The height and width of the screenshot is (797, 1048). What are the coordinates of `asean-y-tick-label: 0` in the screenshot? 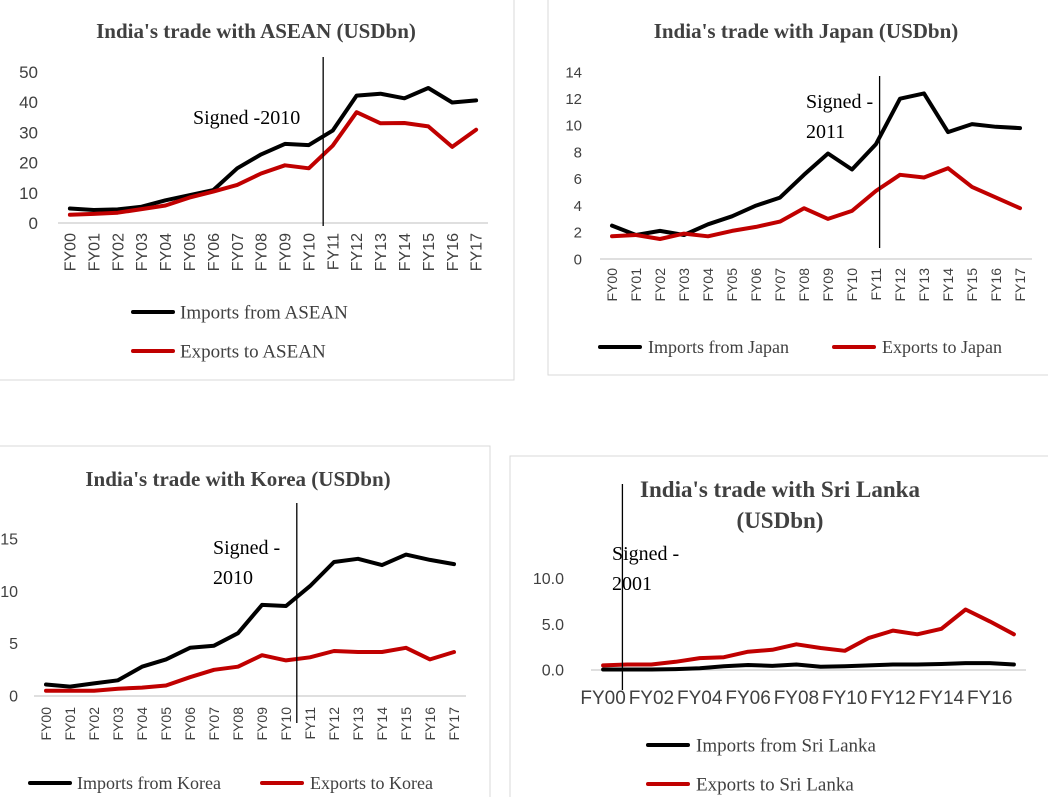 It's located at (33, 223).